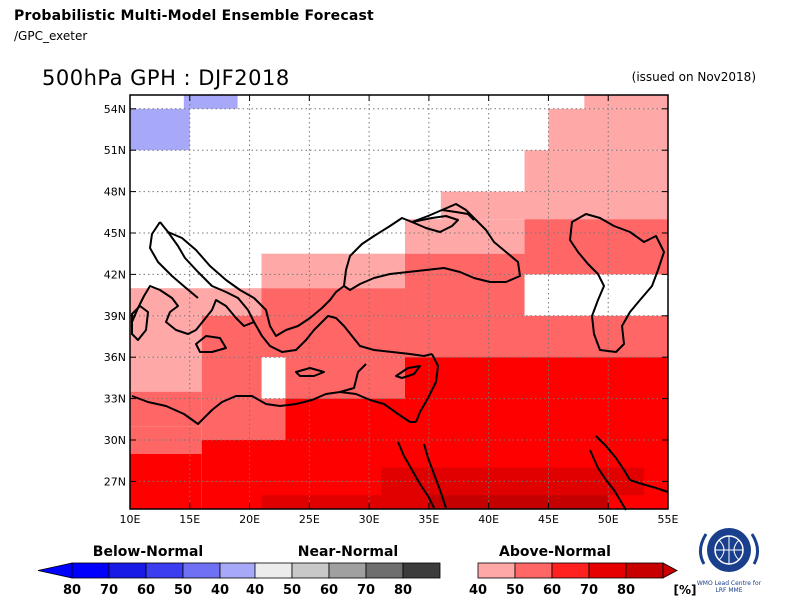 Image resolution: width=800 pixels, height=600 pixels. Describe the element at coordinates (72, 590) in the screenshot. I see `legend-below-tick: 80` at that location.